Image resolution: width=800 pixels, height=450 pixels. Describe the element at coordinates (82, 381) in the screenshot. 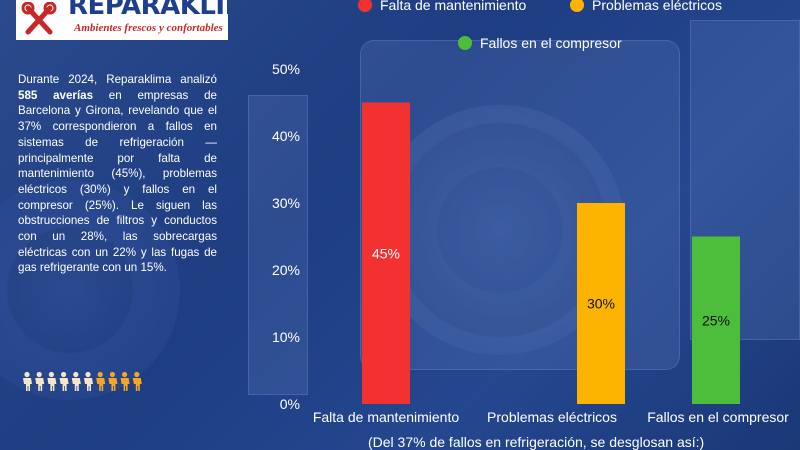

I see `people-icons` at that location.